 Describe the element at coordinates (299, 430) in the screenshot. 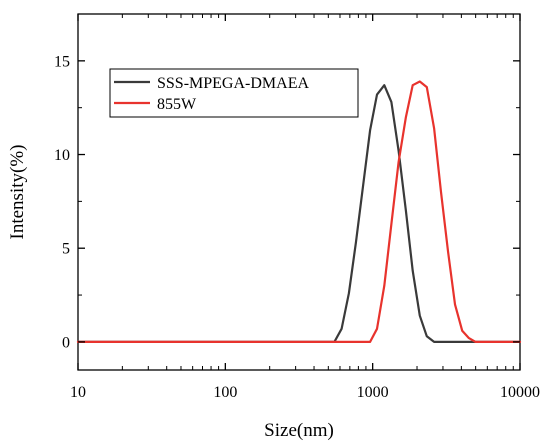

I see `x-axis-label: Size(nm)` at that location.